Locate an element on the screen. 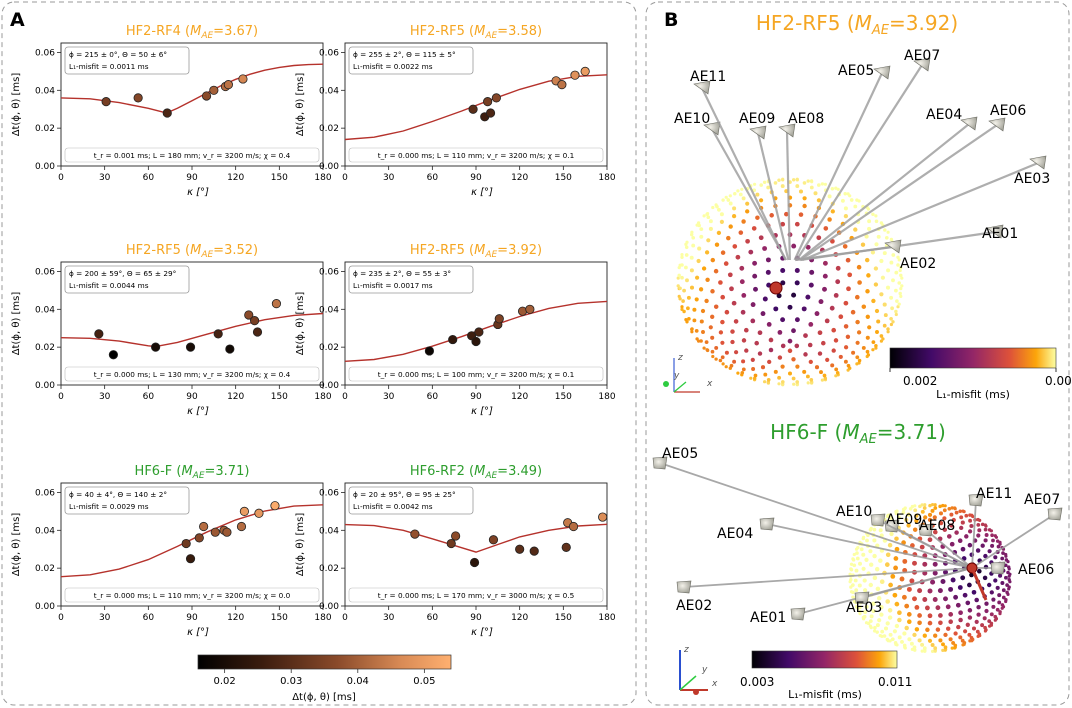 The height and width of the screenshot is (708, 1072). sensor-label: AE03 is located at coordinates (864, 608).